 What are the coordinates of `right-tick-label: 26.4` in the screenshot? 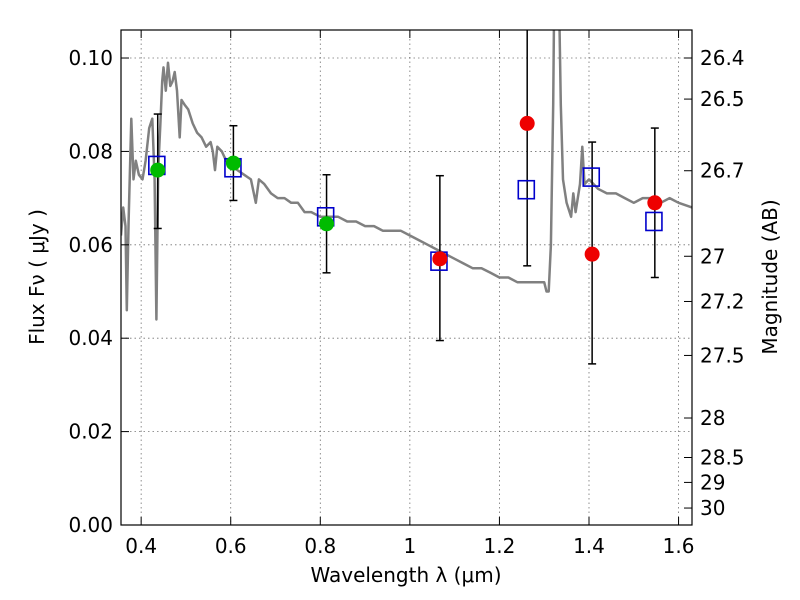 It's located at (722, 58).